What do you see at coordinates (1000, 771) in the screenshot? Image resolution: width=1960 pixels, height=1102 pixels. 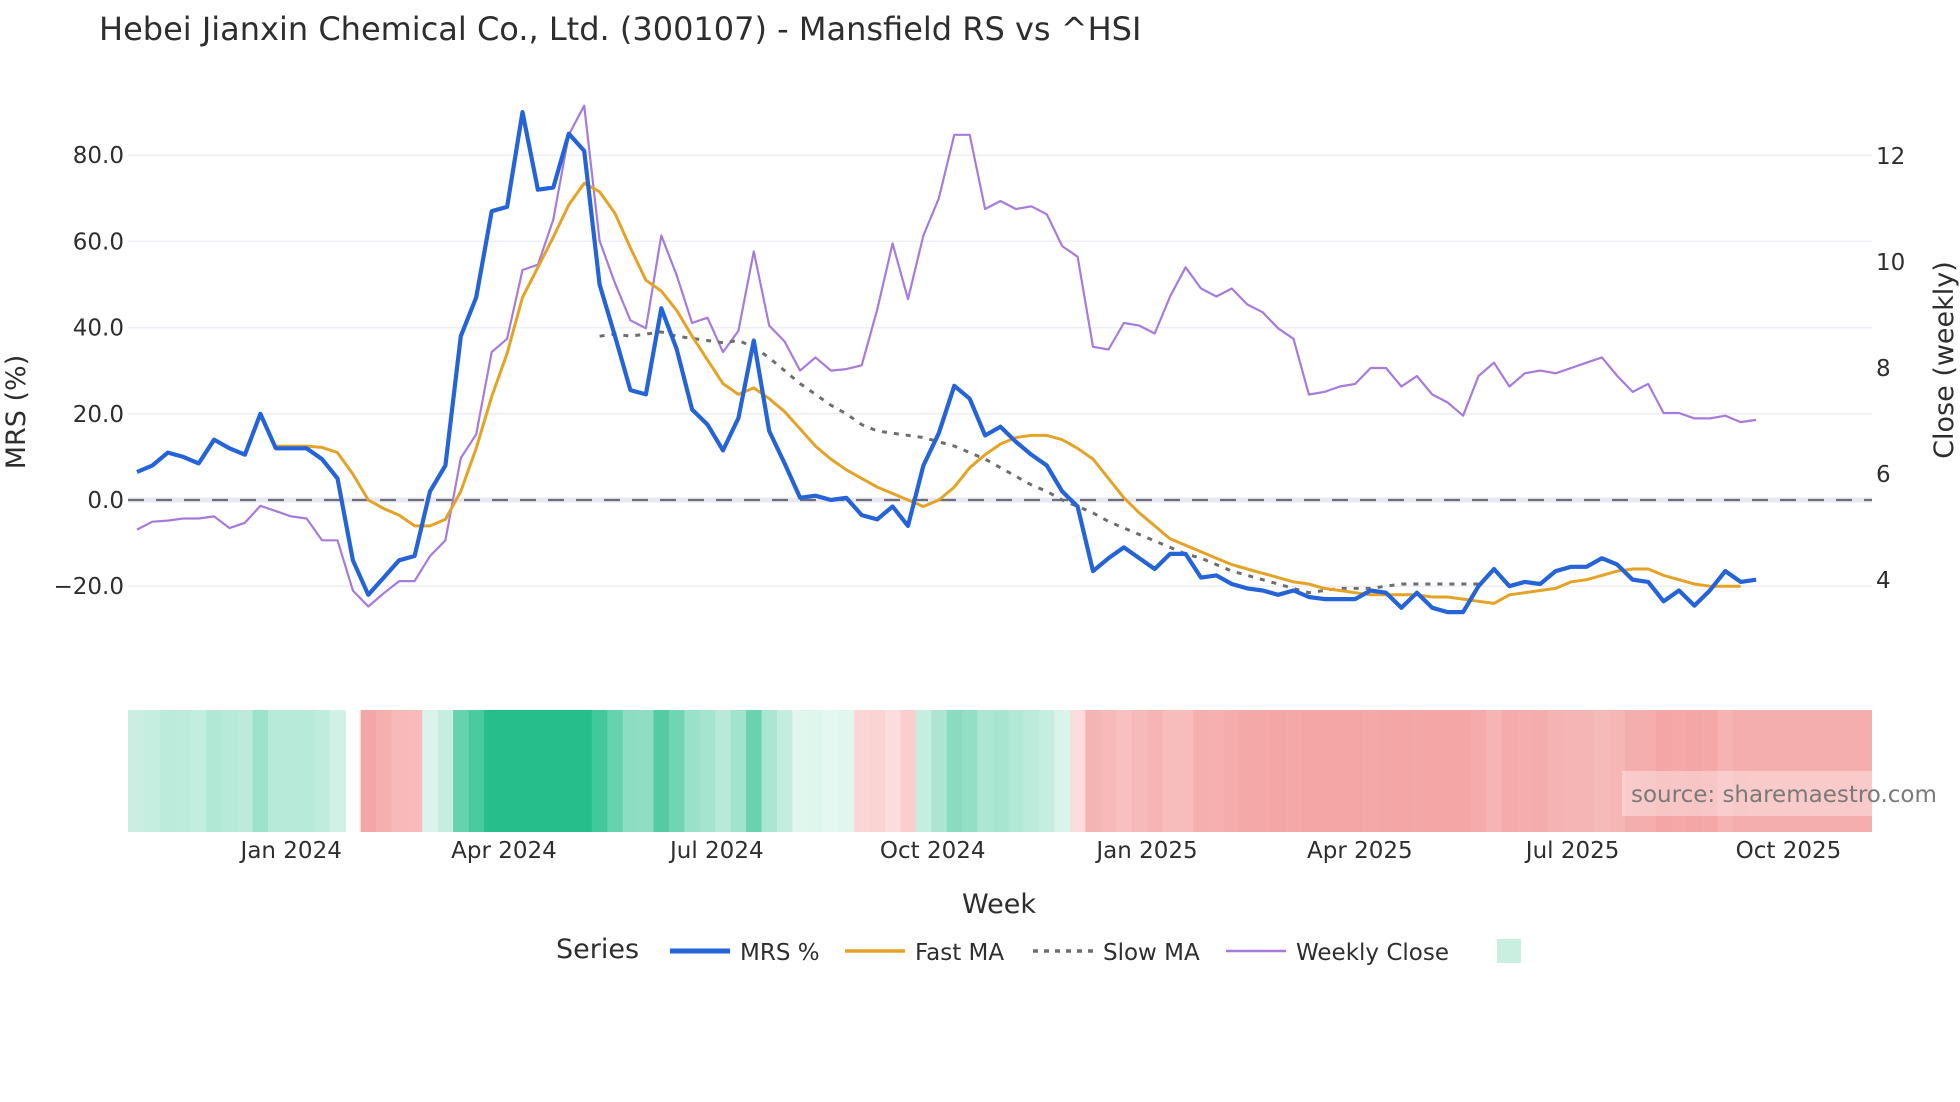 I see `mrs-heatmap-band` at bounding box center [1000, 771].